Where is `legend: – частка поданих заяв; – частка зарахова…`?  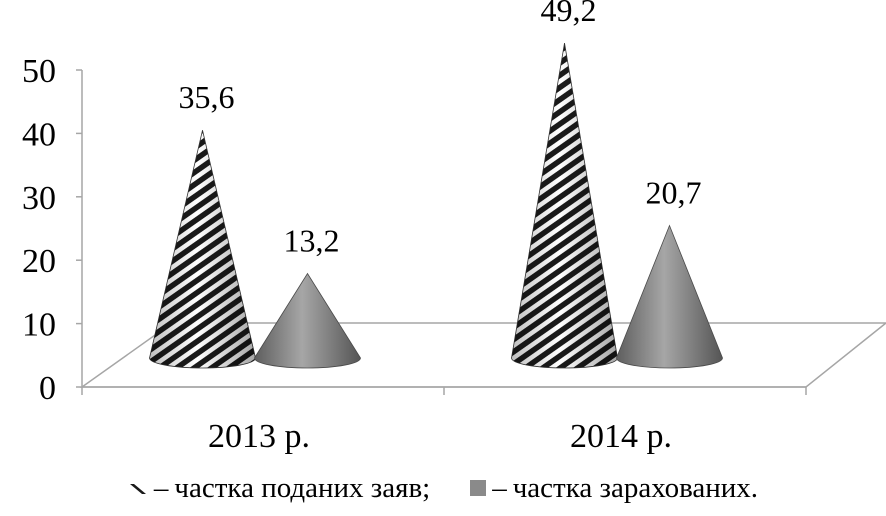 legend: – частка поданих заяв; – частка зарахова… is located at coordinates (443, 488).